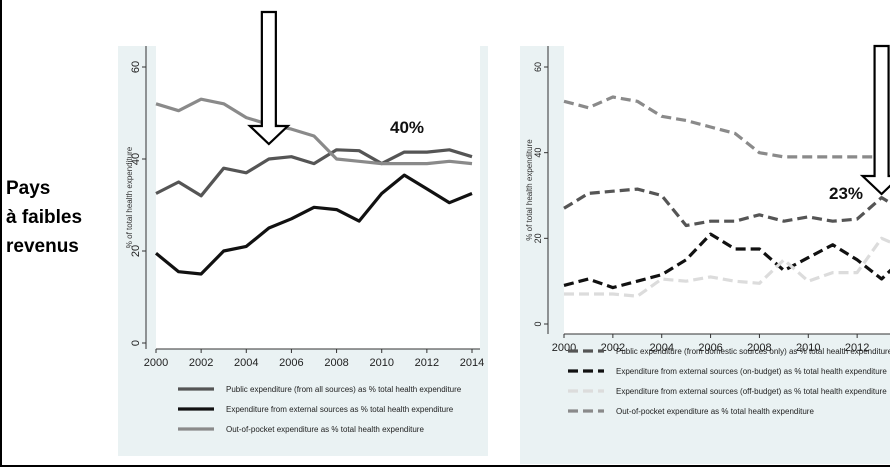  What do you see at coordinates (381, 363) in the screenshot?
I see `chart-0-x-tick-label: 2010` at bounding box center [381, 363].